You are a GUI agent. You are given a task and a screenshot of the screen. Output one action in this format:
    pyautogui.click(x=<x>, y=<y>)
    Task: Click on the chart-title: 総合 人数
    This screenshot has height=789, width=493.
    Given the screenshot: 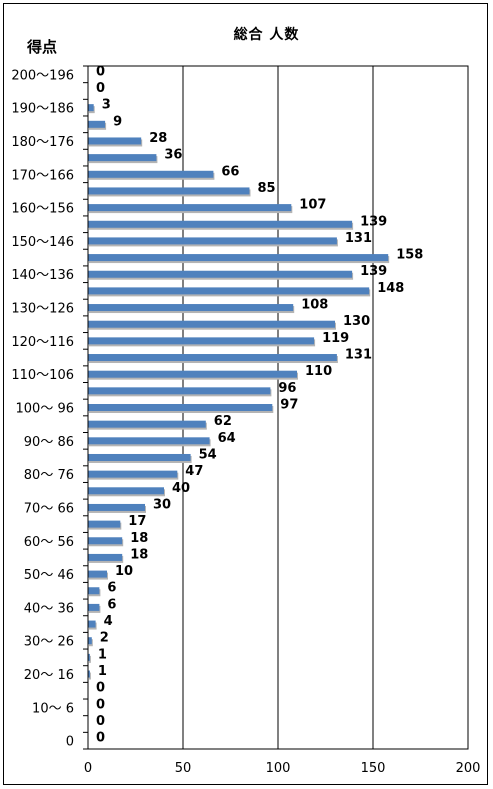 What is the action you would take?
    pyautogui.click(x=266, y=35)
    